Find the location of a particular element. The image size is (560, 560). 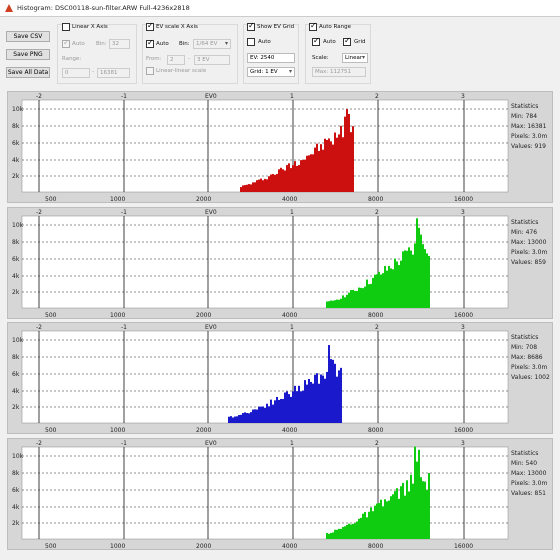

range-grid-label: Grid is located at coordinates (360, 42).